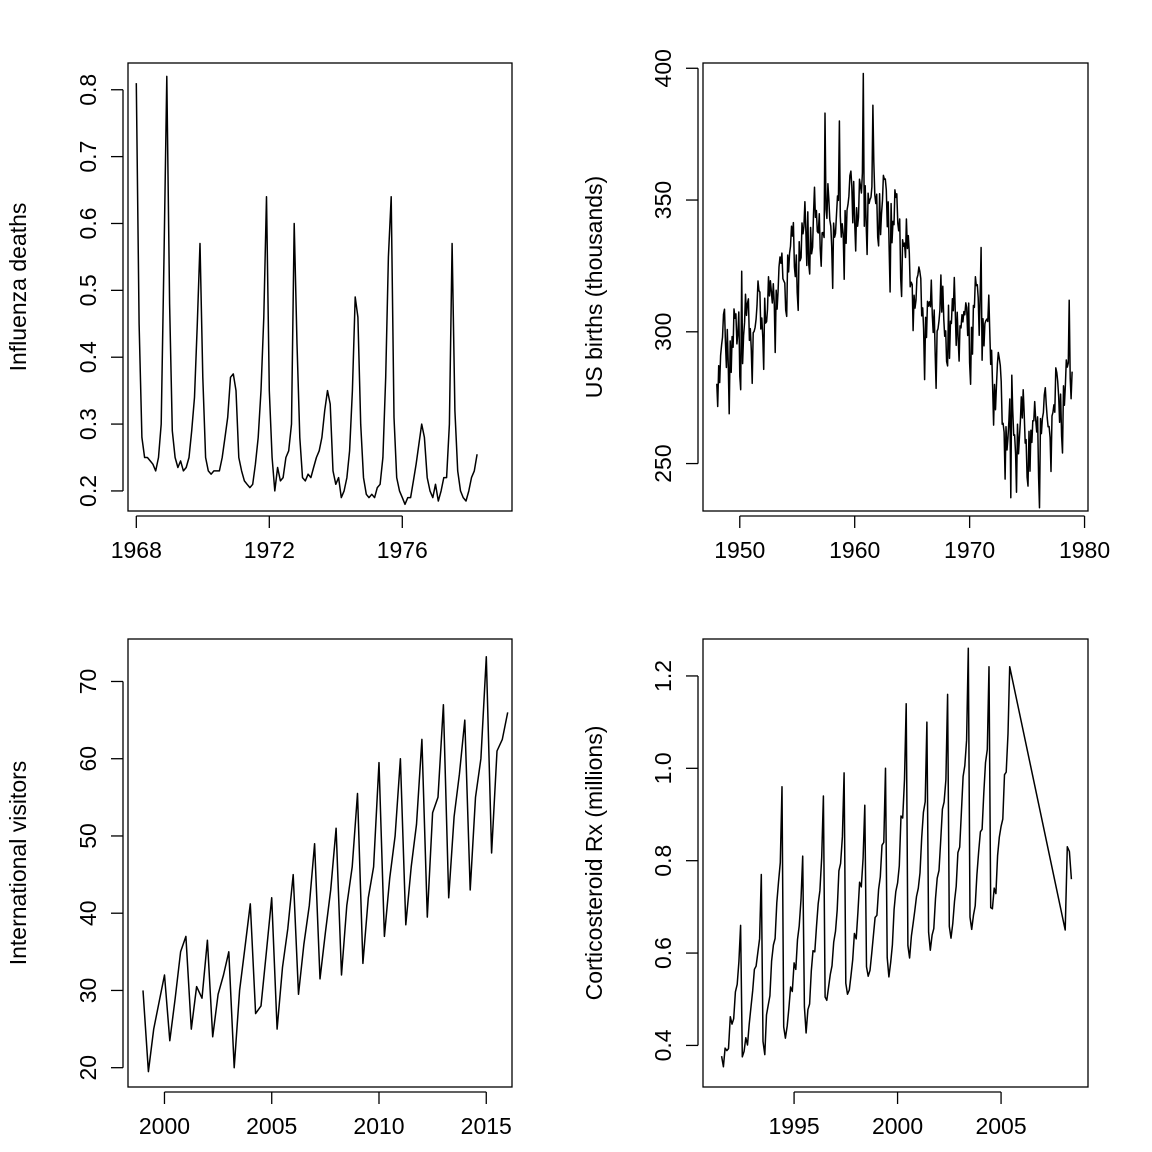 The image size is (1152, 1152). Describe the element at coordinates (164, 1126) in the screenshot. I see `visitors-x-tick-label: 2000` at that location.